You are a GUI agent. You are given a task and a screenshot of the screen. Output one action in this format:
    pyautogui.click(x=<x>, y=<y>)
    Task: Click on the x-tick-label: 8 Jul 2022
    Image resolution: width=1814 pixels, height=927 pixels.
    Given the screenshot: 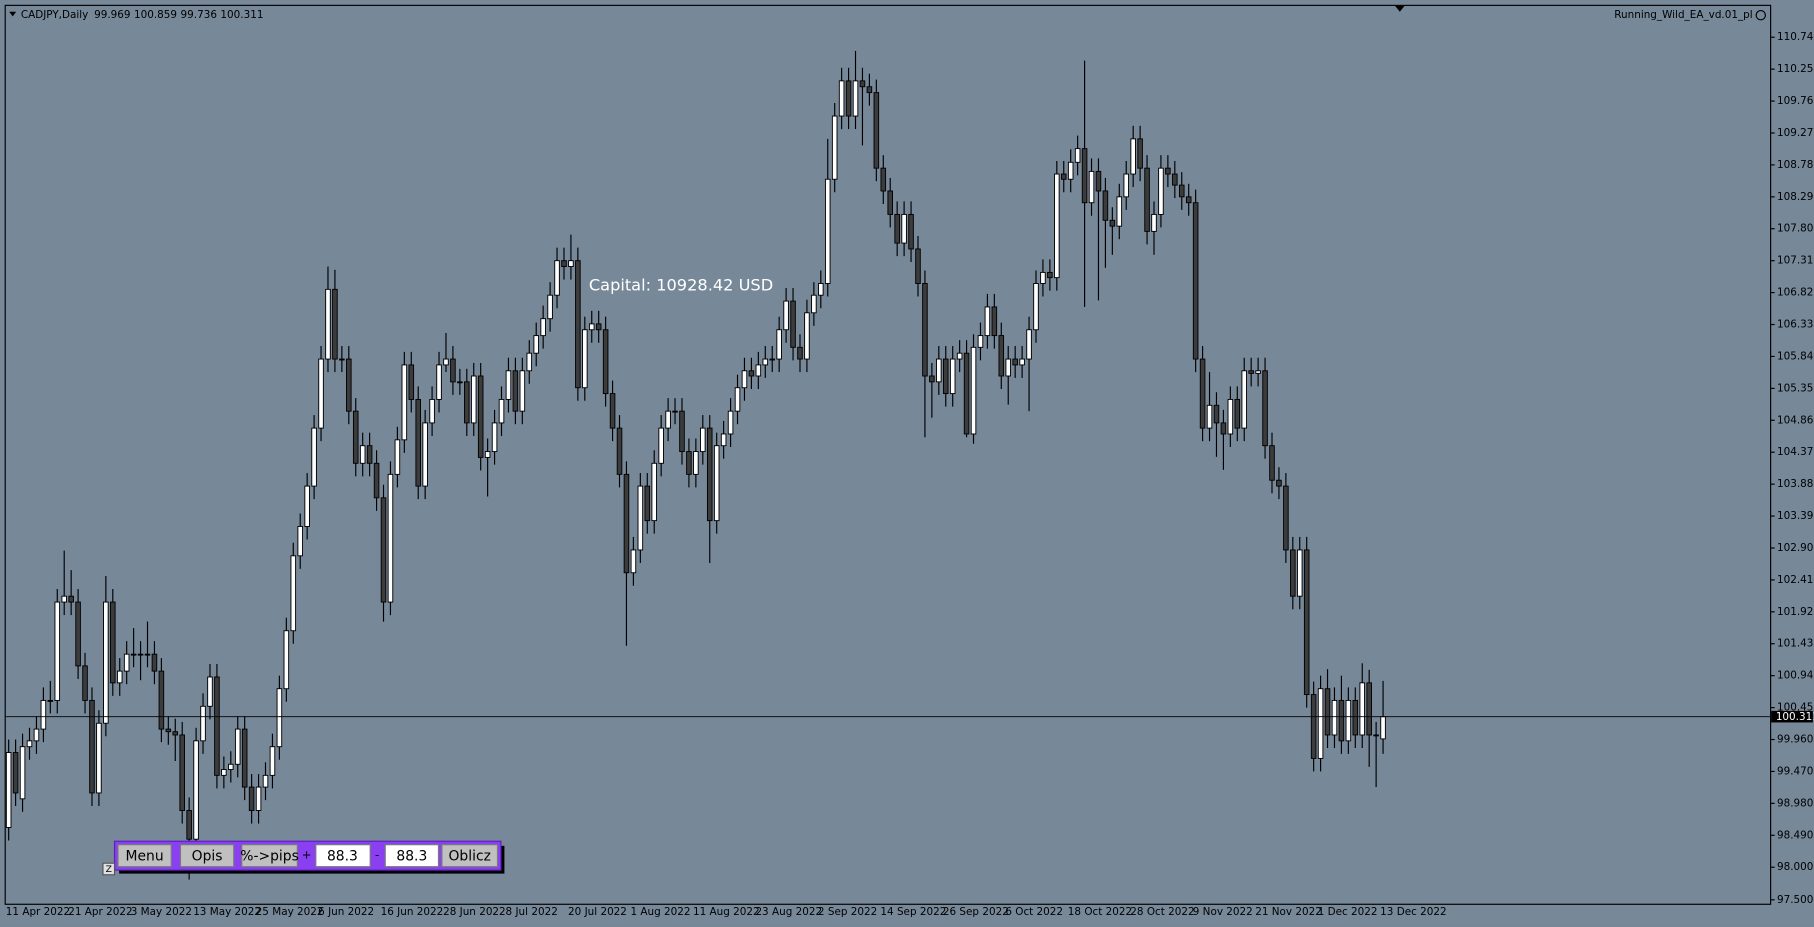 What is the action you would take?
    pyautogui.click(x=532, y=912)
    